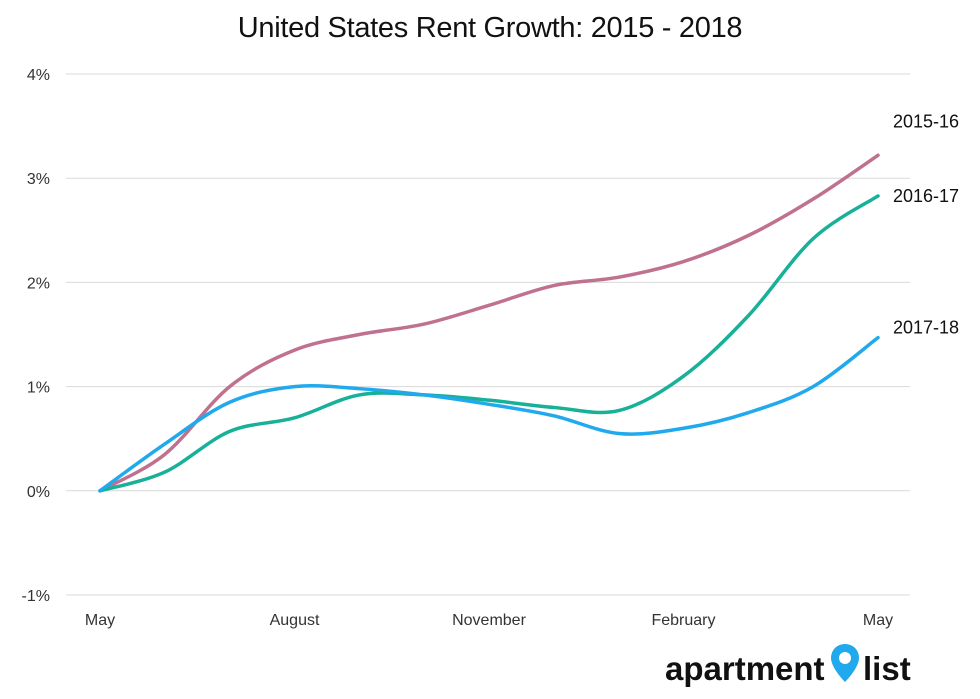  I want to click on y-tick-label: 4%, so click(38, 75).